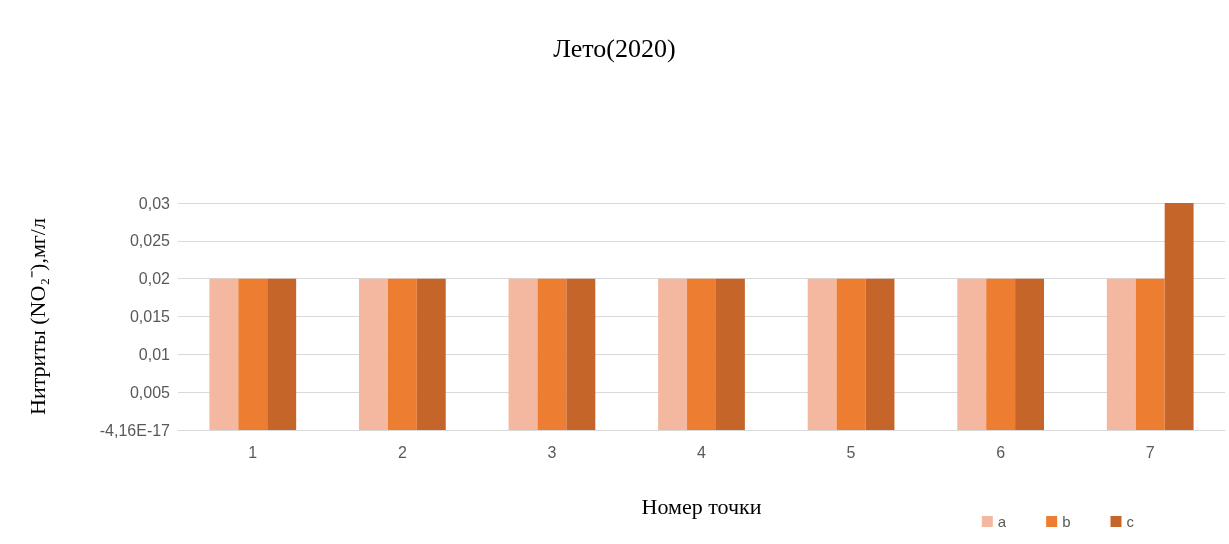 Image resolution: width=1229 pixels, height=544 pixels. I want to click on legend-label: c, so click(1130, 521).